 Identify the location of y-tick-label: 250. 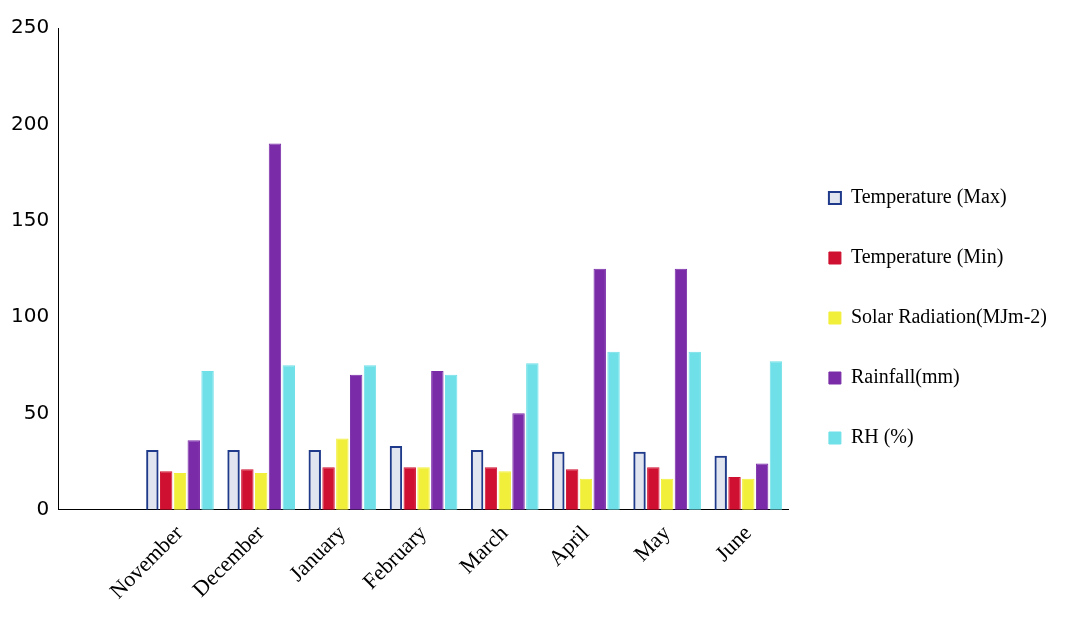
(30, 26).